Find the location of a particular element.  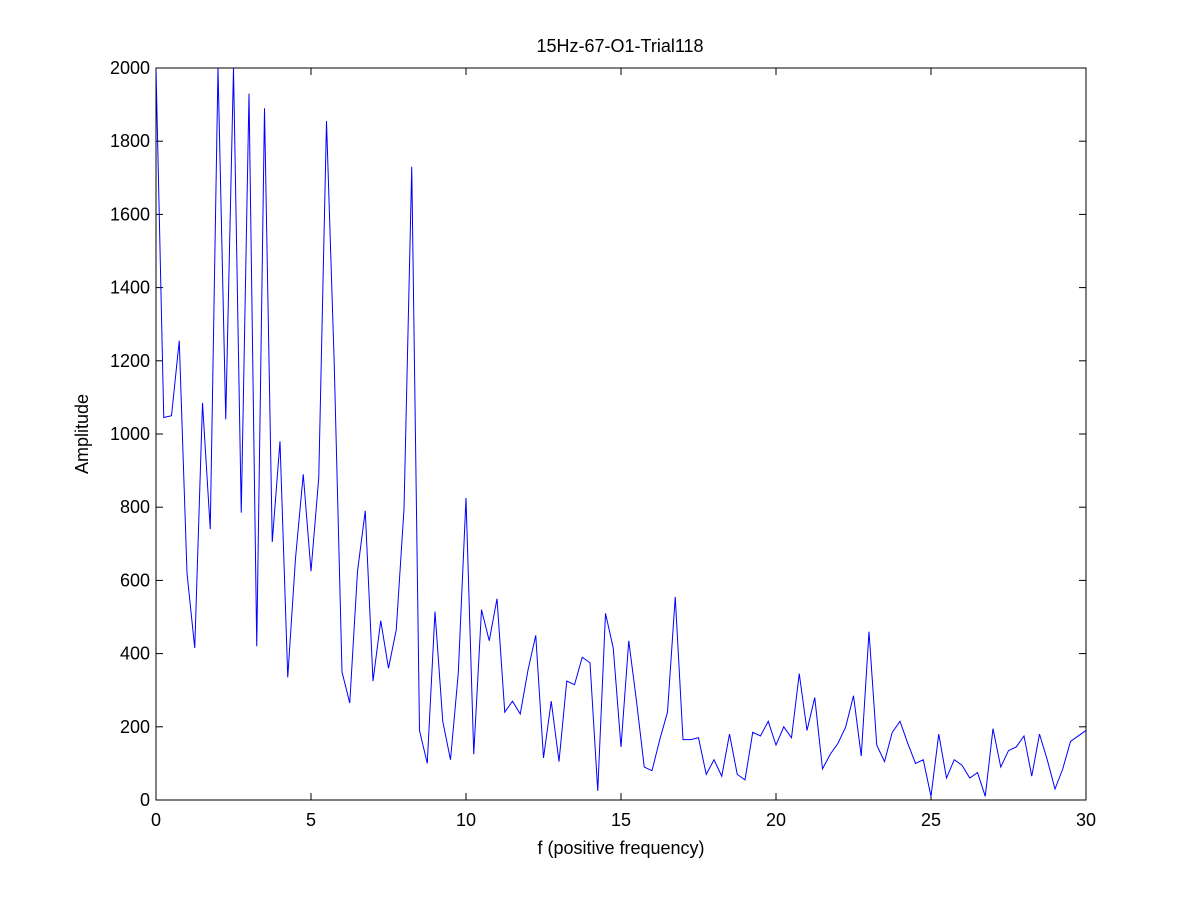

x-tick-label: 25 is located at coordinates (931, 820).